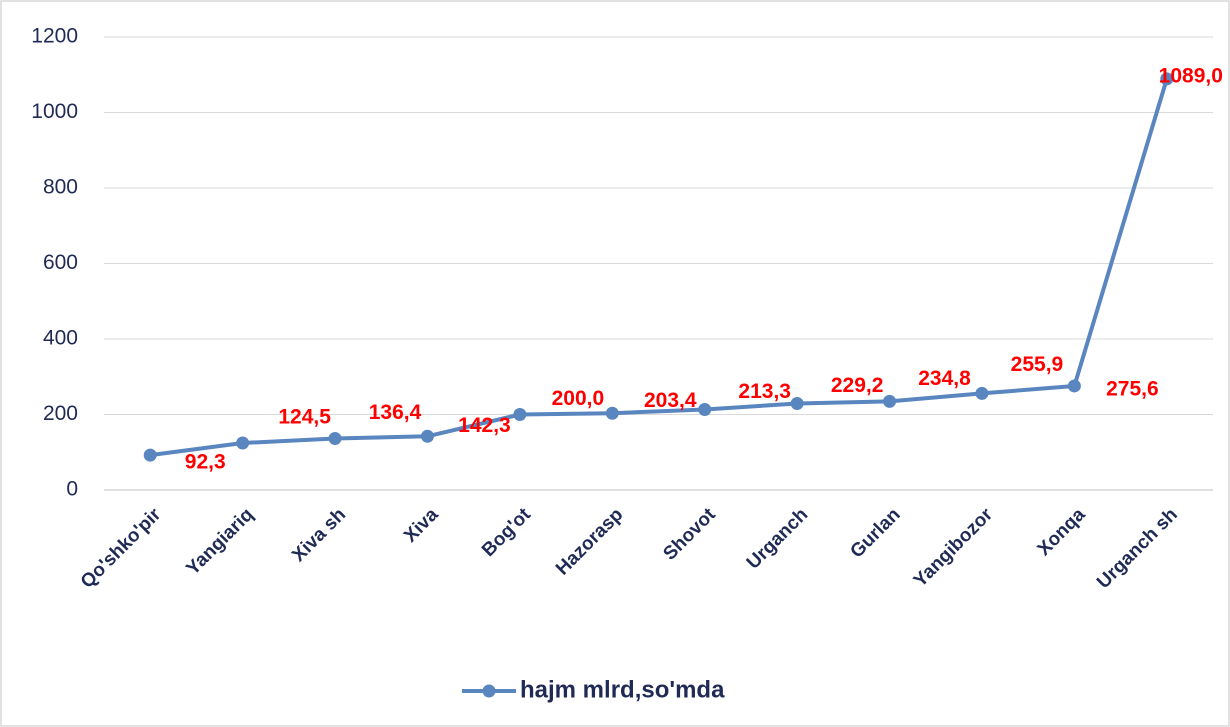 This screenshot has height=727, width=1230. Describe the element at coordinates (857, 385) in the screenshot. I see `data-label: 229,2` at that location.